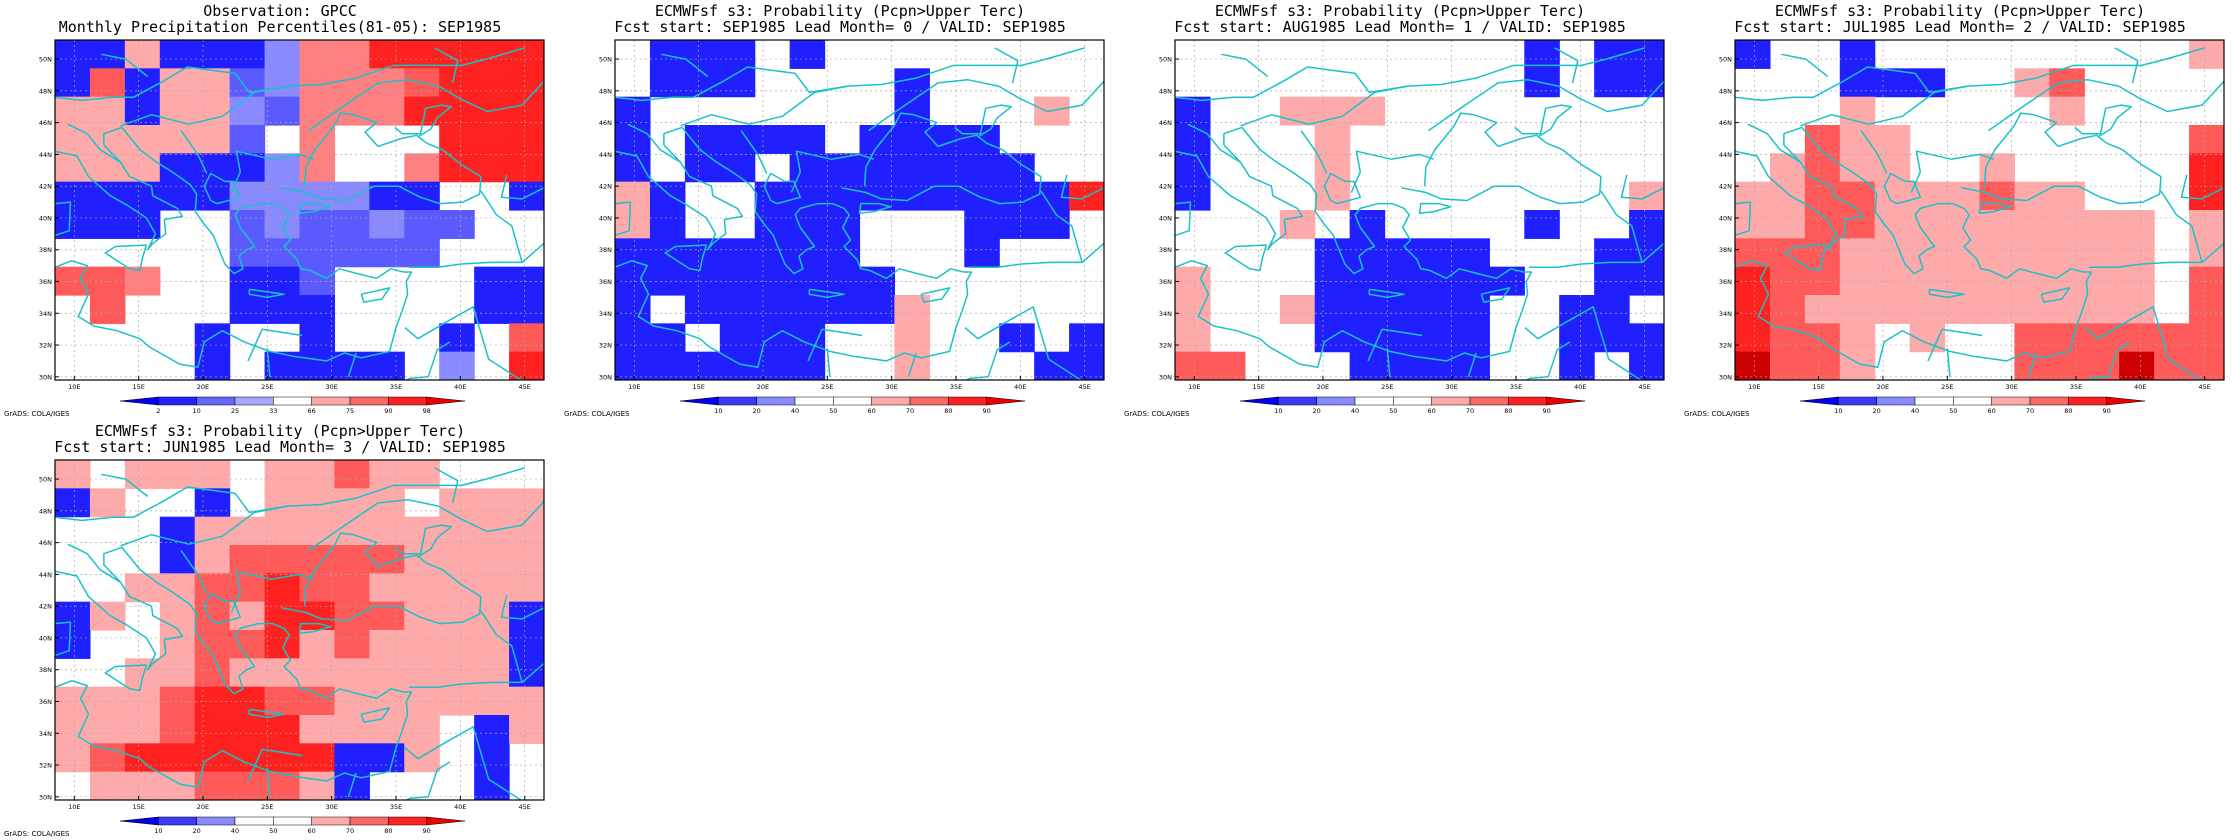 This screenshot has height=840, width=2240. Describe the element at coordinates (698, 387) in the screenshot. I see `lon-tick-label: 15E` at that location.